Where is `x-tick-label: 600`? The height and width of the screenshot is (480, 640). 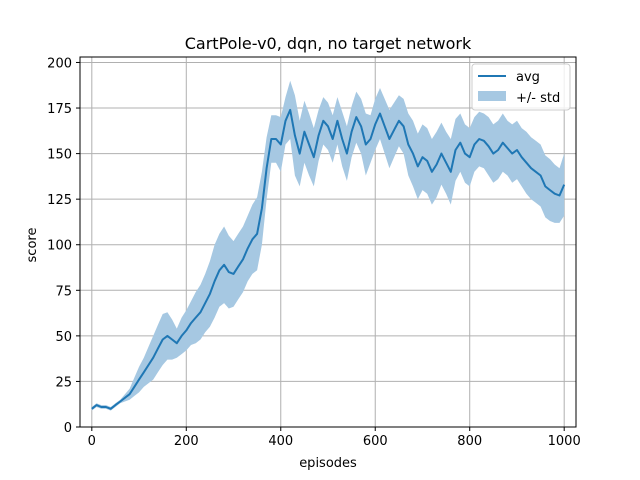
x-tick-label: 600 is located at coordinates (375, 441).